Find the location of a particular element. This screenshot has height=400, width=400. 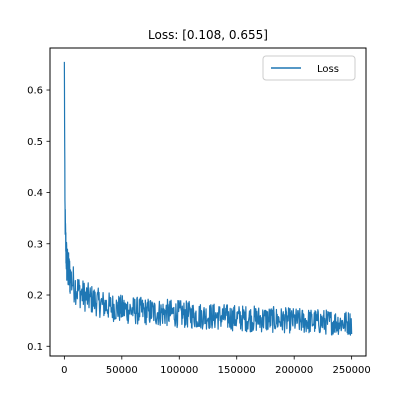

y-tick-label: 0.1 is located at coordinates (35, 347).